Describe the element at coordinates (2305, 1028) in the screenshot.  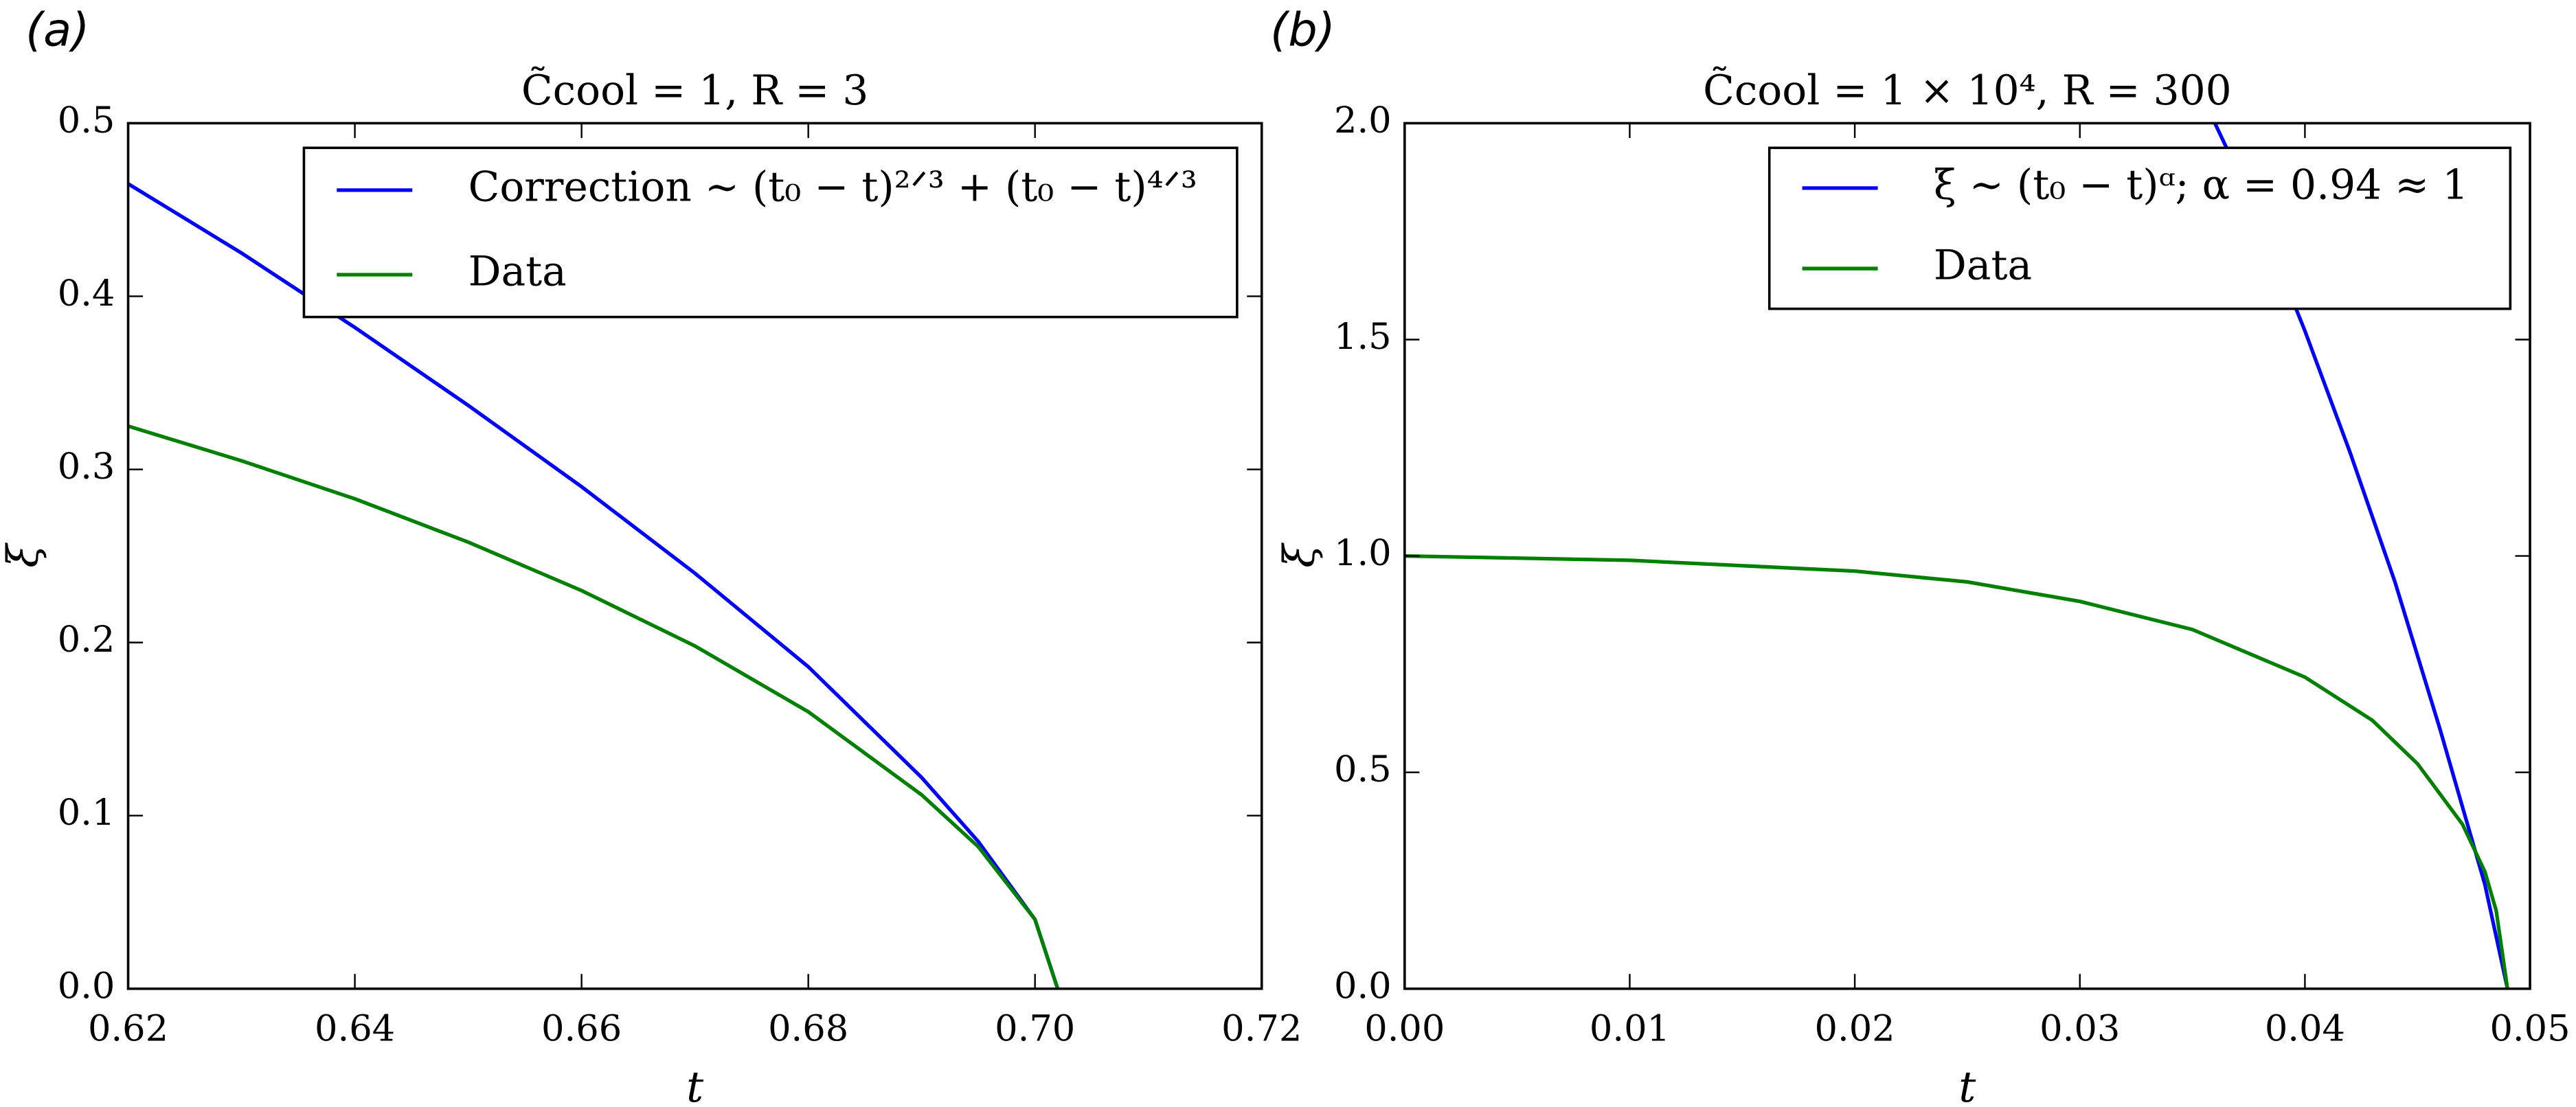
I see `x-tick-label: 0.04` at that location.